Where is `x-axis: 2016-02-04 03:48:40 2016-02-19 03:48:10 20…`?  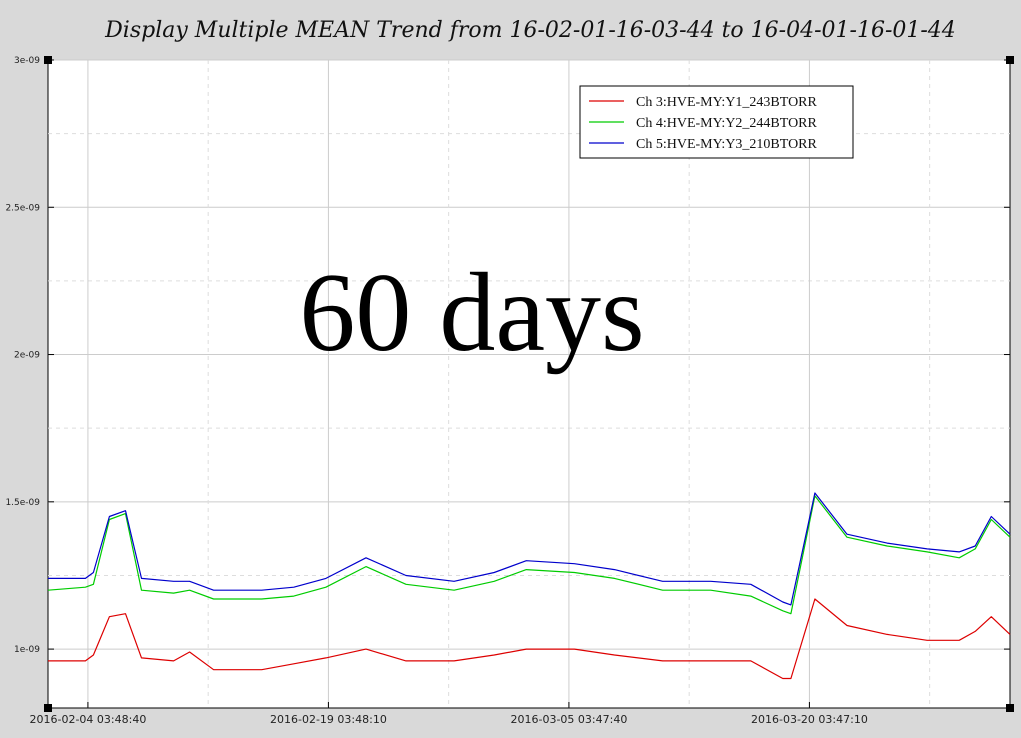
x-axis: 2016-02-04 03:48:40 2016-02-19 03:48:10 20… is located at coordinates (449, 714).